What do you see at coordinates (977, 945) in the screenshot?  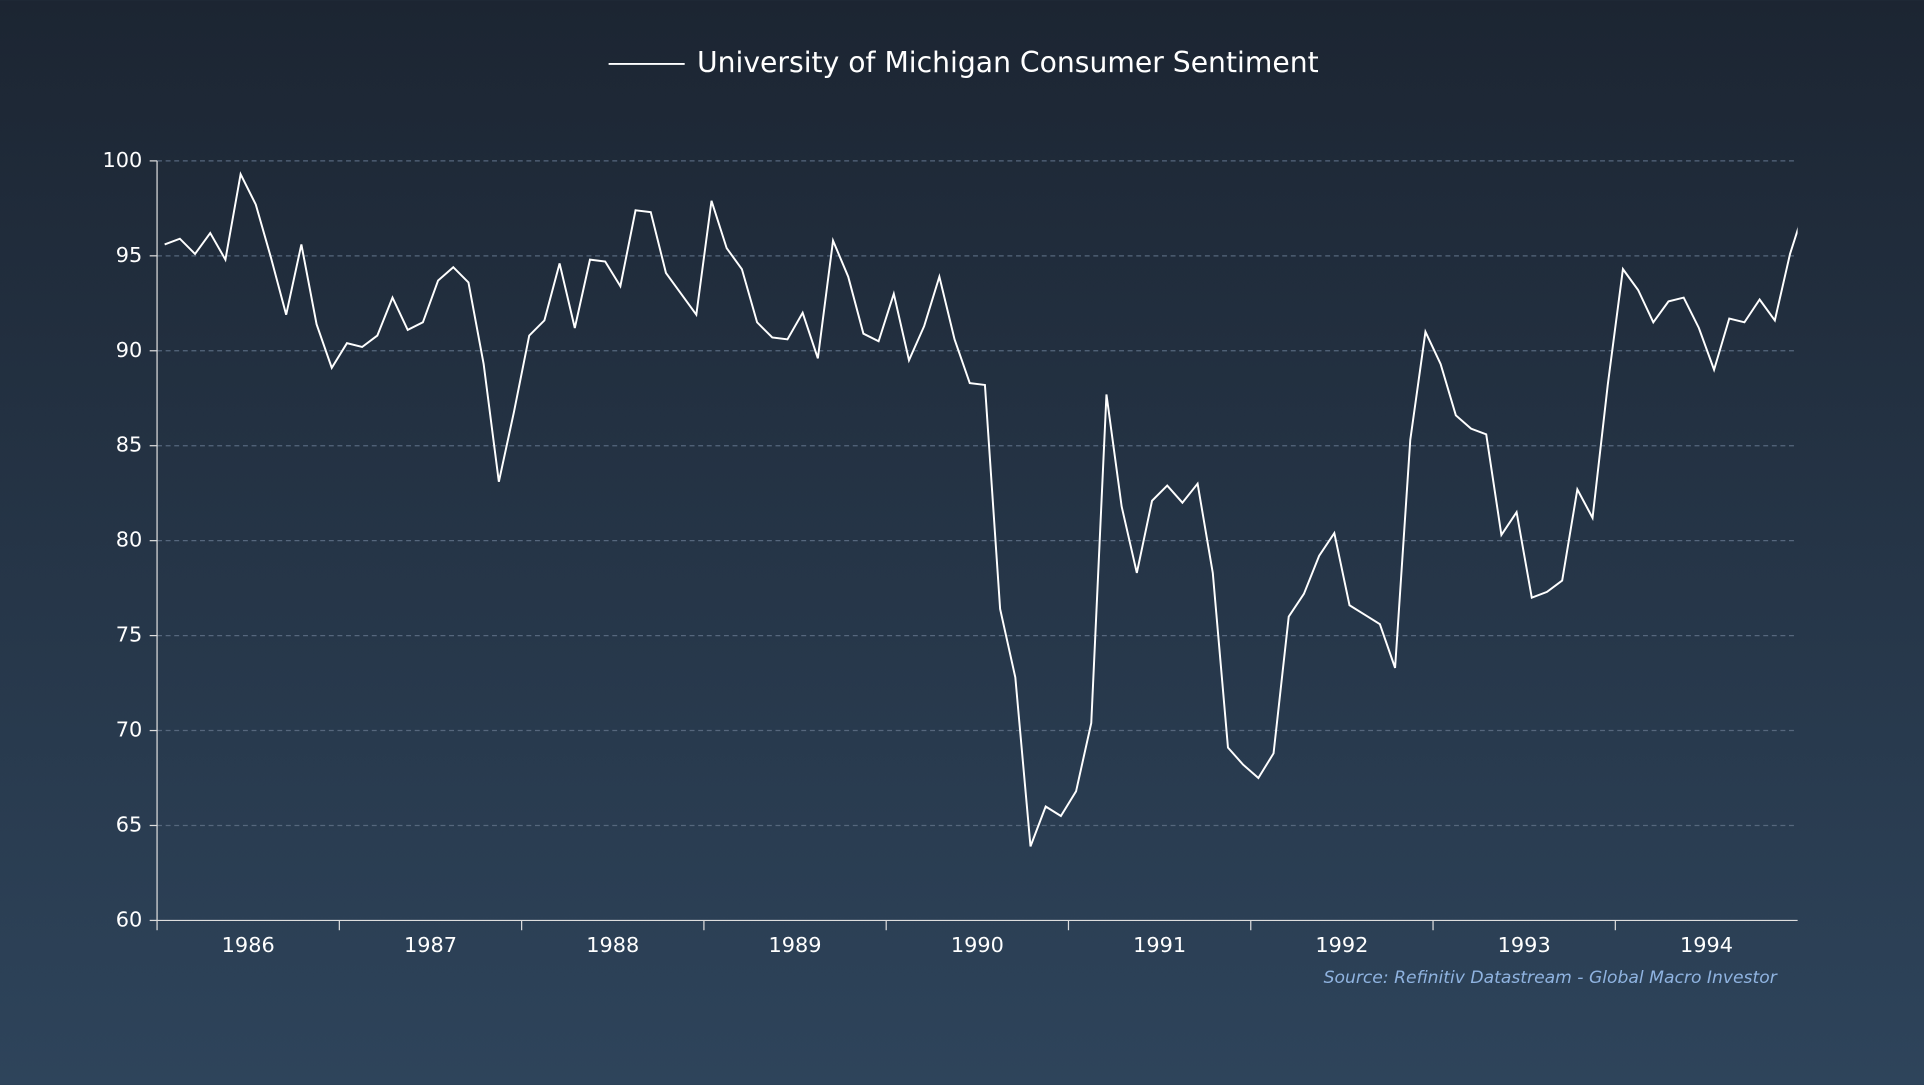 I see `x-tick-label: 1990` at bounding box center [977, 945].